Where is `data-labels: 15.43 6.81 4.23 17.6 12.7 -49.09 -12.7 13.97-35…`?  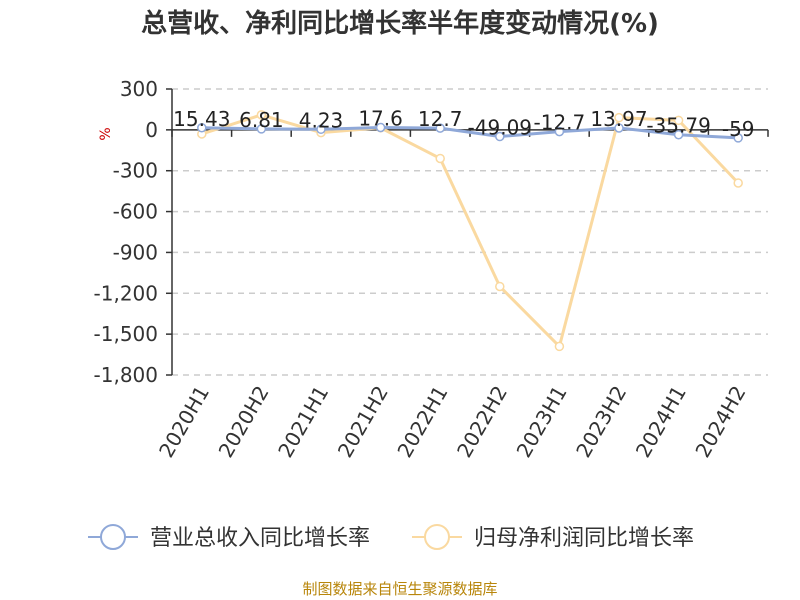 data-labels: 15.43 6.81 4.23 17.6 12.7 -49.09 -12.7 13.97-35… is located at coordinates (463, 123).